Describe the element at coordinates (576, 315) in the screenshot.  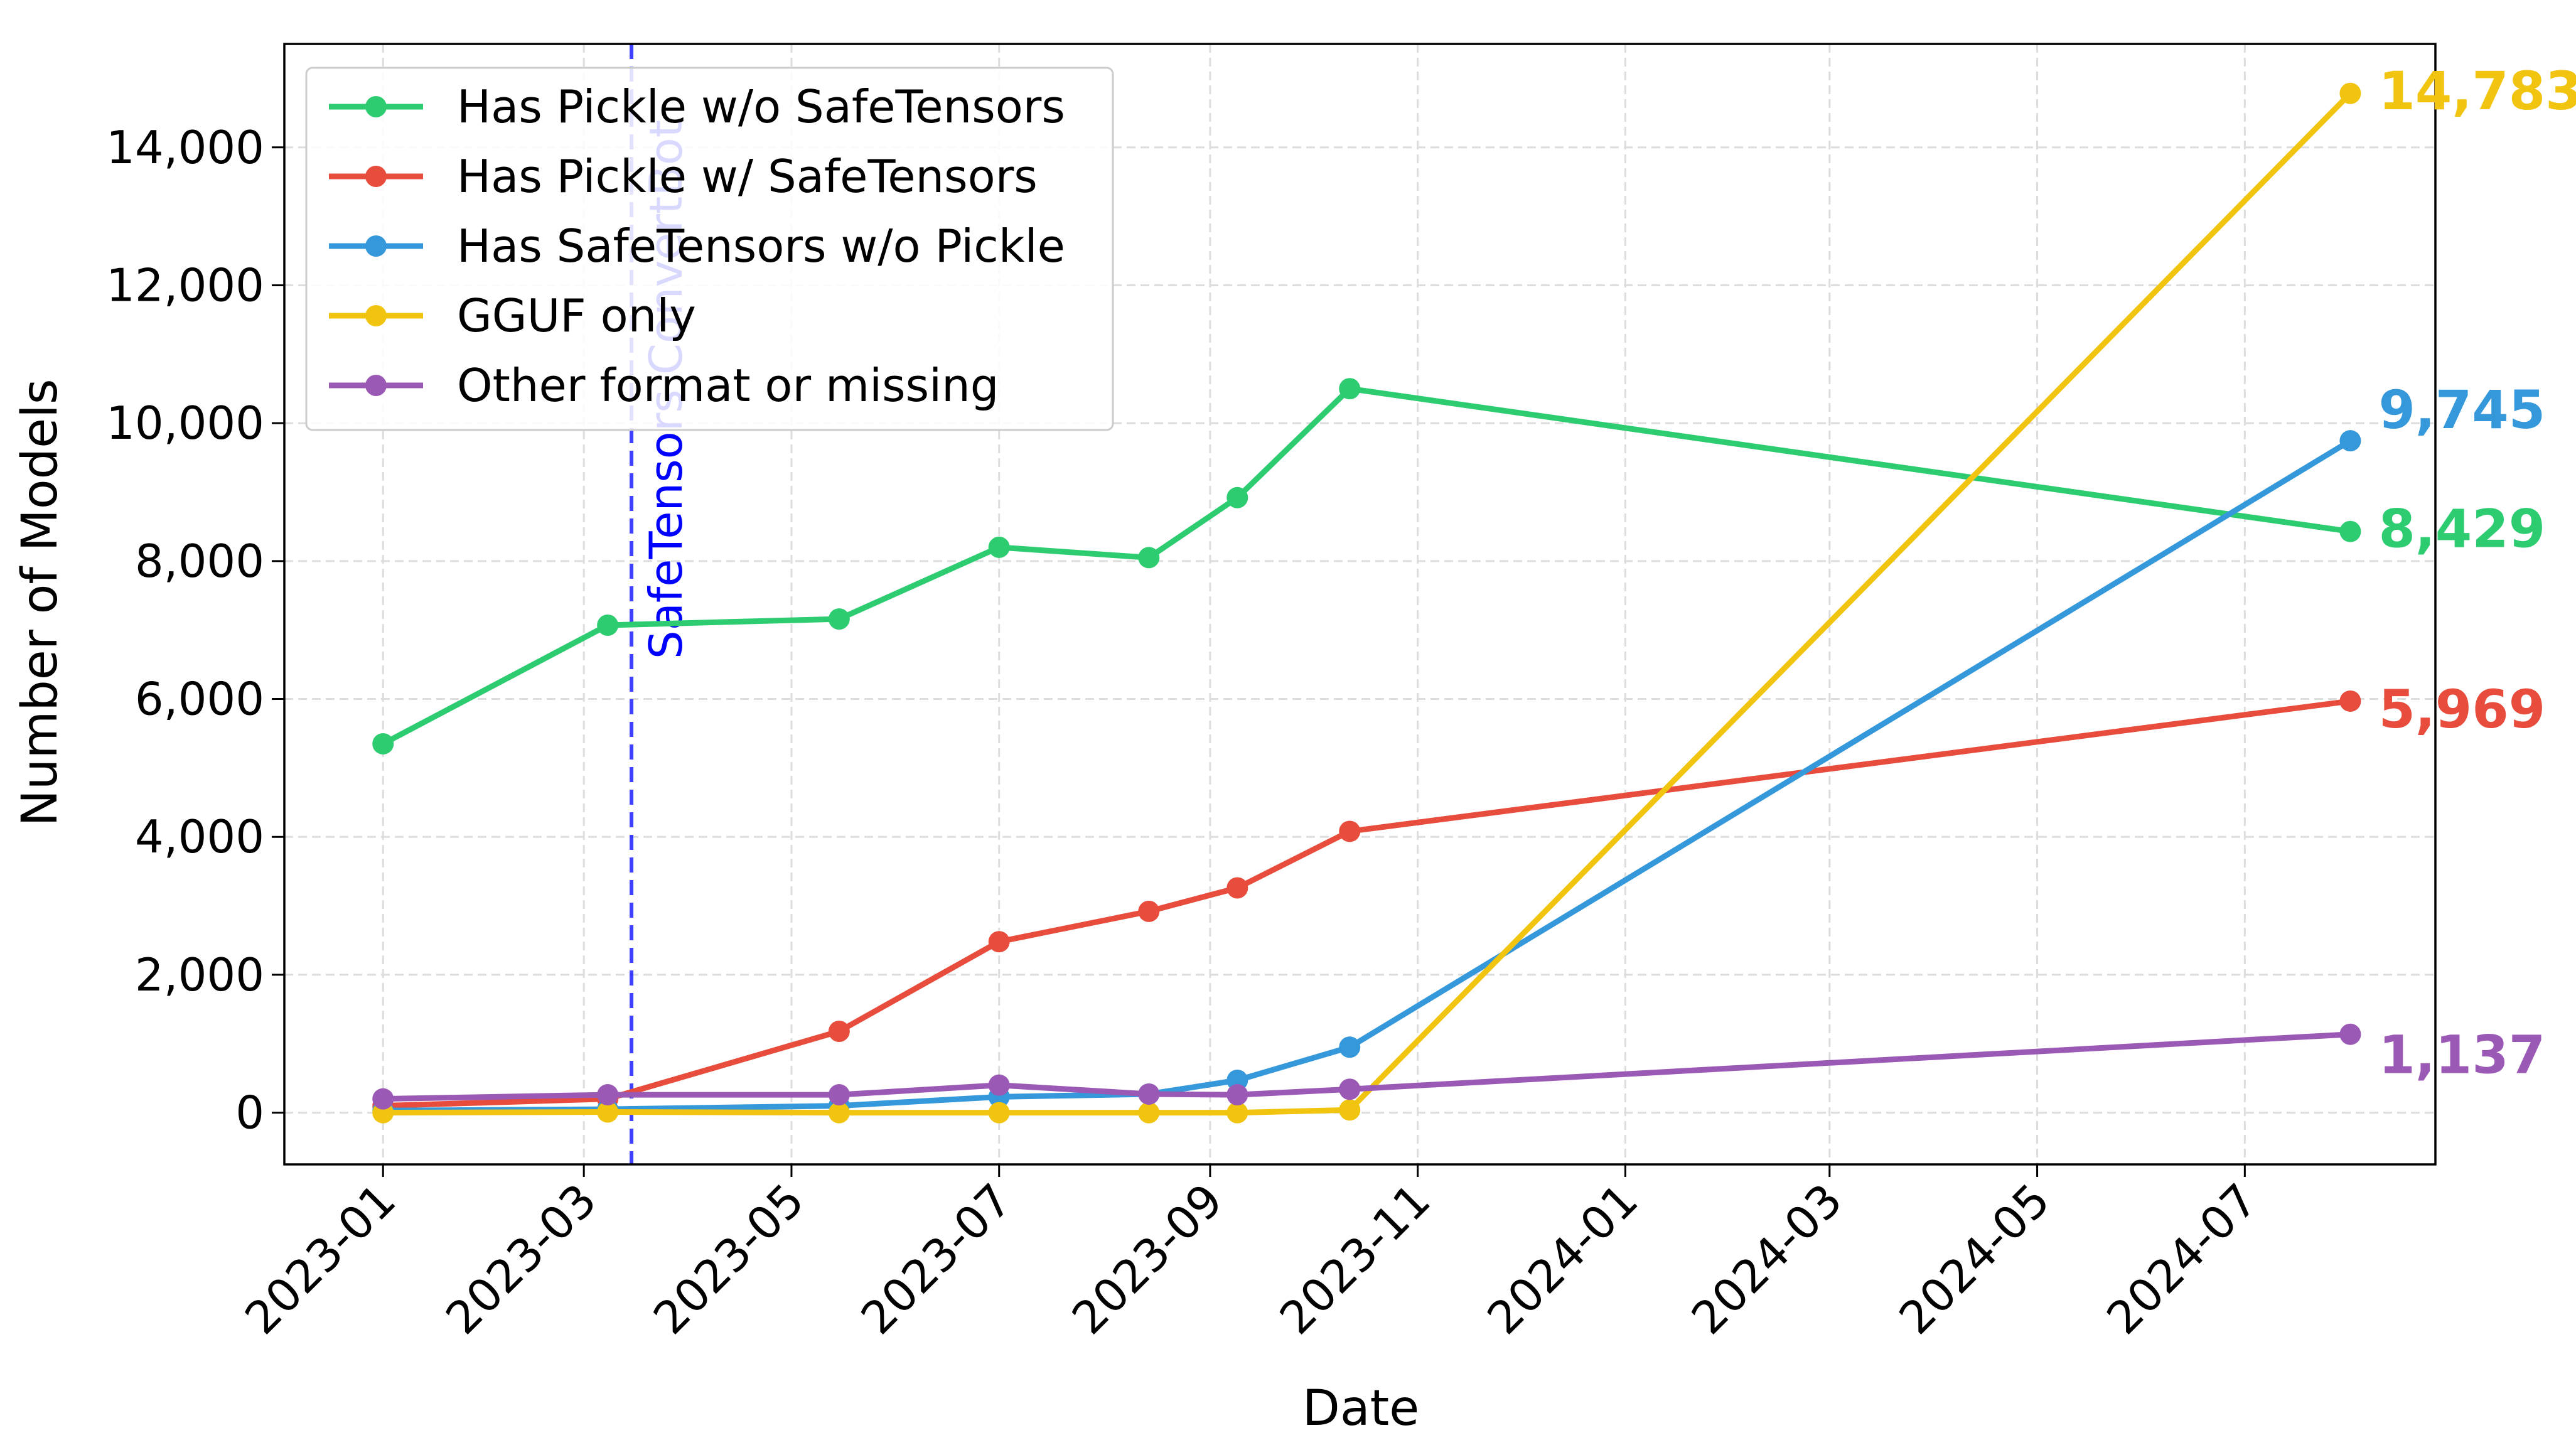
I see `legend-label: GGUF only` at that location.